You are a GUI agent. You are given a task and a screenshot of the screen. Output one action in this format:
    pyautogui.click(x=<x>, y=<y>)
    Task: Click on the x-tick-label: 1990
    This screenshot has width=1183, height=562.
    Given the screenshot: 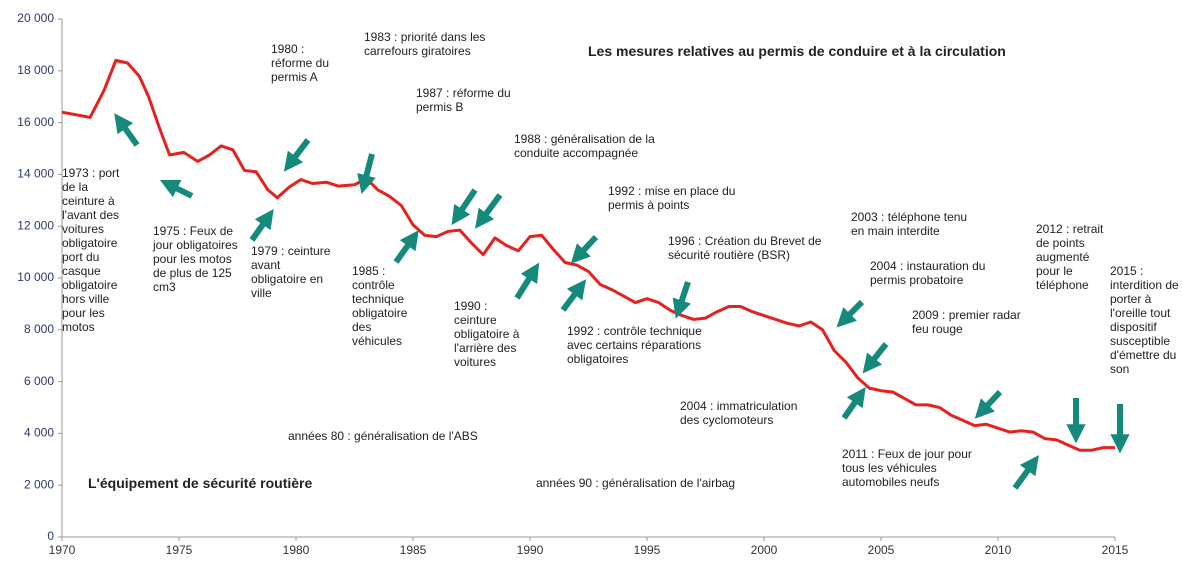 What is the action you would take?
    pyautogui.click(x=530, y=550)
    